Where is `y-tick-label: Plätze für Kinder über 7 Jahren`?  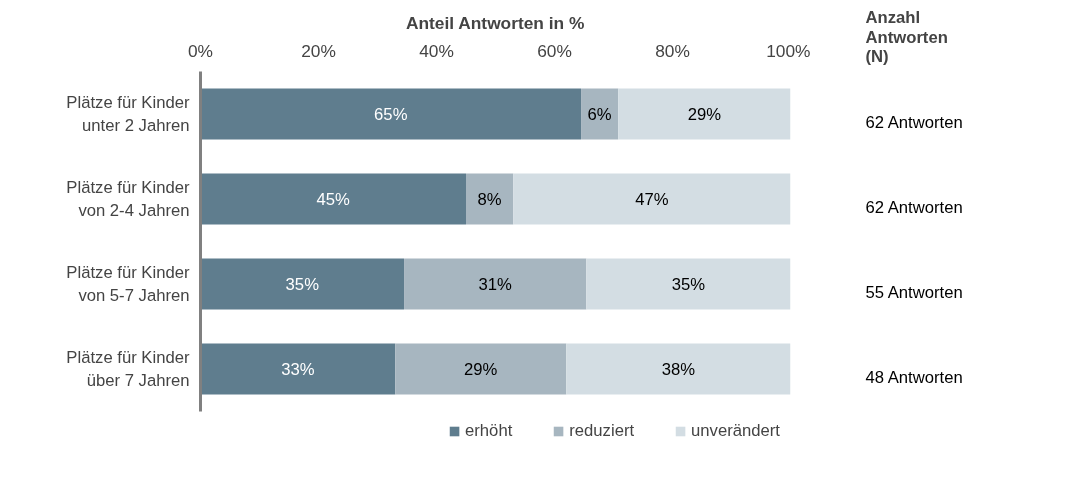 y-tick-label: Plätze für Kinder über 7 Jahren is located at coordinates (128, 369).